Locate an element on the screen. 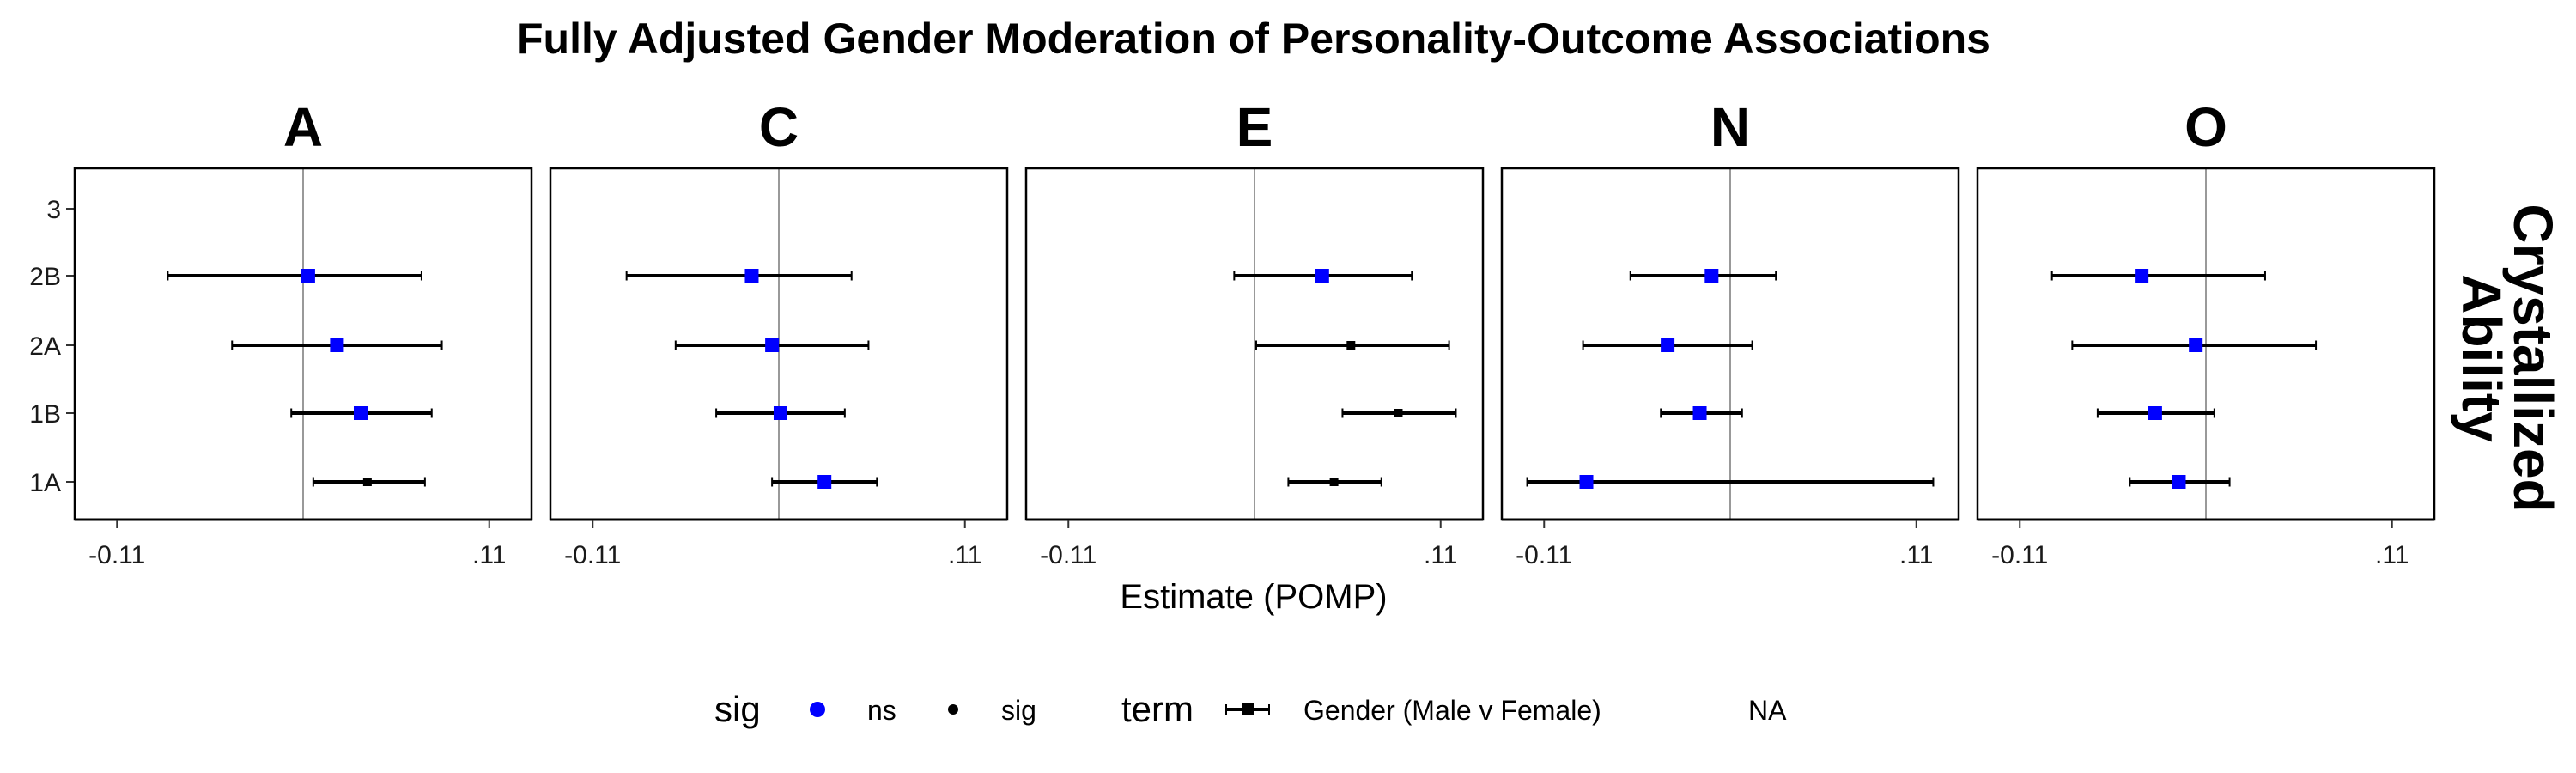  legend-label-sig: sig is located at coordinates (1018, 710).